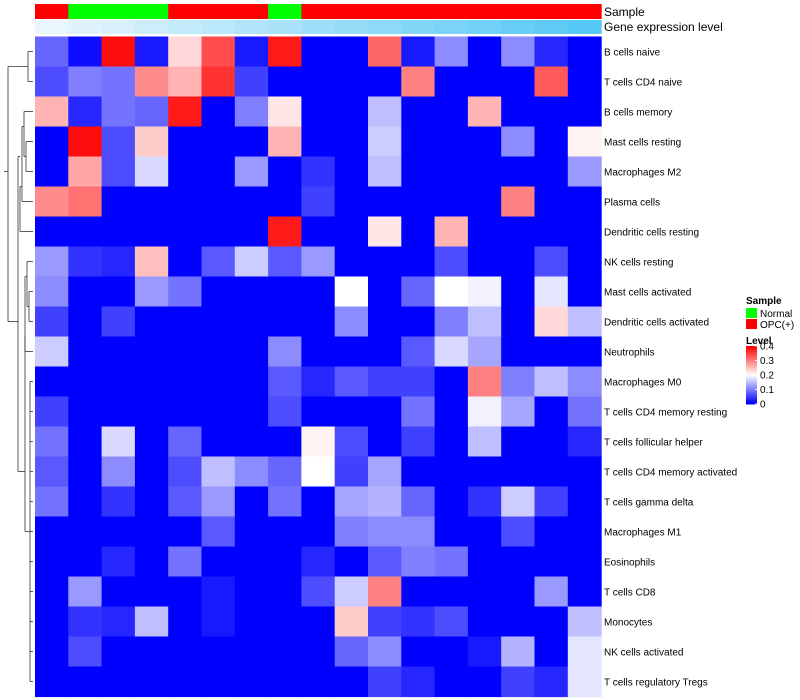 Image resolution: width=800 pixels, height=700 pixels. What do you see at coordinates (651, 233) in the screenshot?
I see `row-label: Dendritic cells resting` at bounding box center [651, 233].